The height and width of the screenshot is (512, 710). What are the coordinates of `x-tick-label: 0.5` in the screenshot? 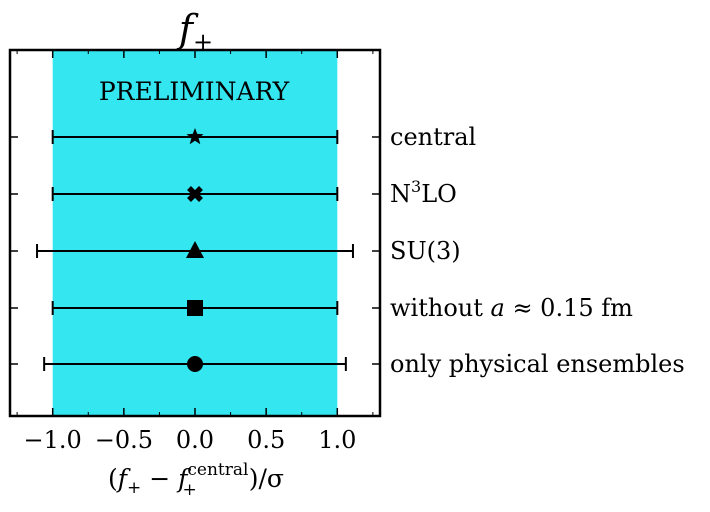 It's located at (266, 440).